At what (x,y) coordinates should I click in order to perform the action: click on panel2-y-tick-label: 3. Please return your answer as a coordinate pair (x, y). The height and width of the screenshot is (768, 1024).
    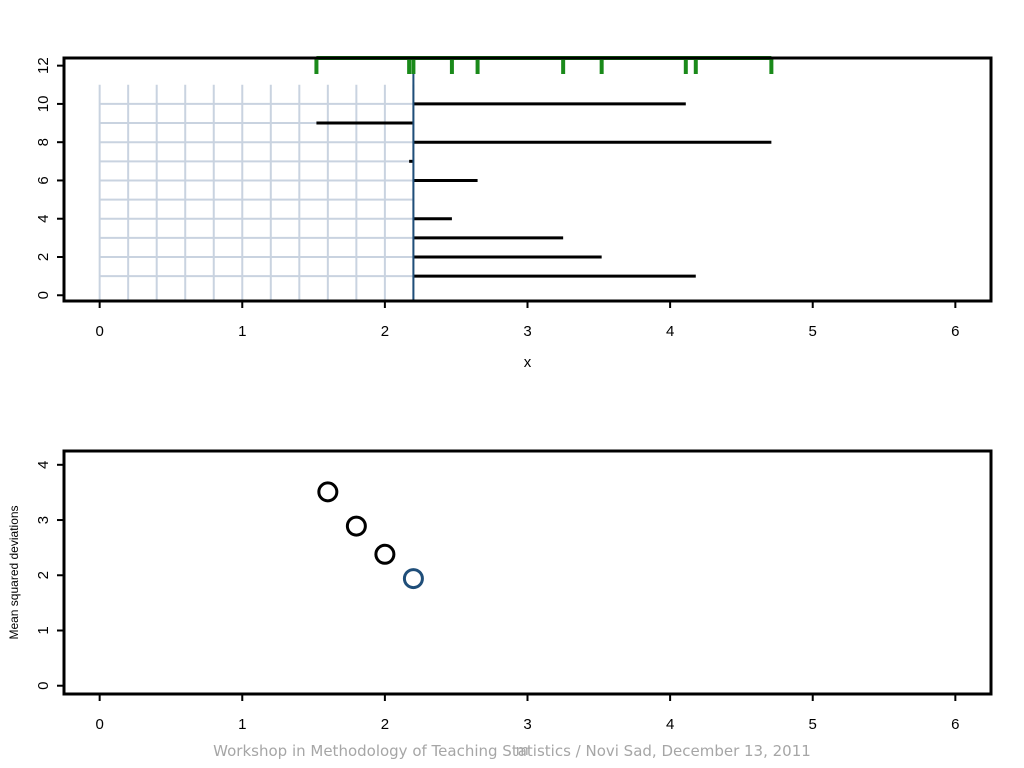
    Looking at the image, I should click on (43, 520).